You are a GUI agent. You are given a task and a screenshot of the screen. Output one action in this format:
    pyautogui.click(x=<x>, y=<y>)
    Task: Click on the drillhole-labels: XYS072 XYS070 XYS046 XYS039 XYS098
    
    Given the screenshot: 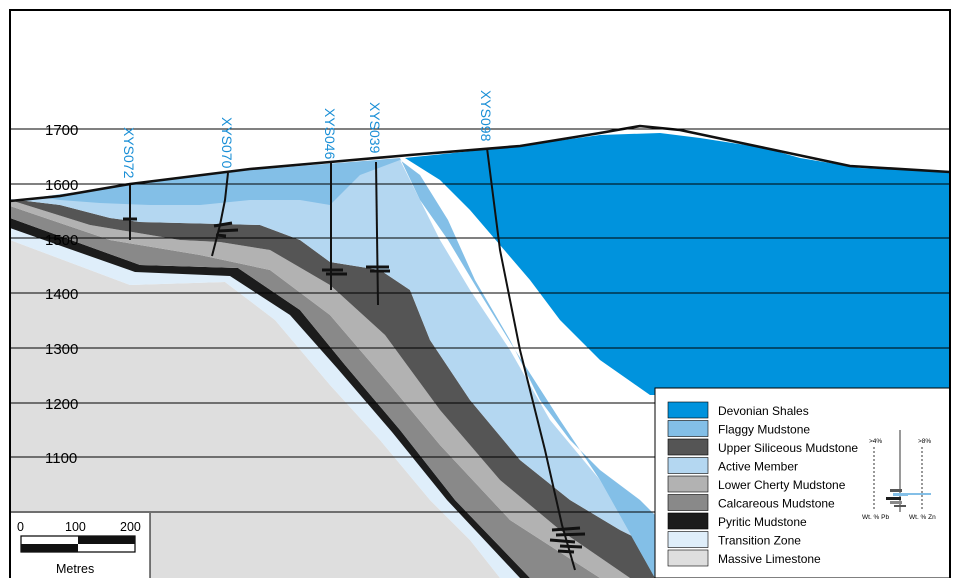 What is the action you would take?
    pyautogui.click(x=307, y=134)
    